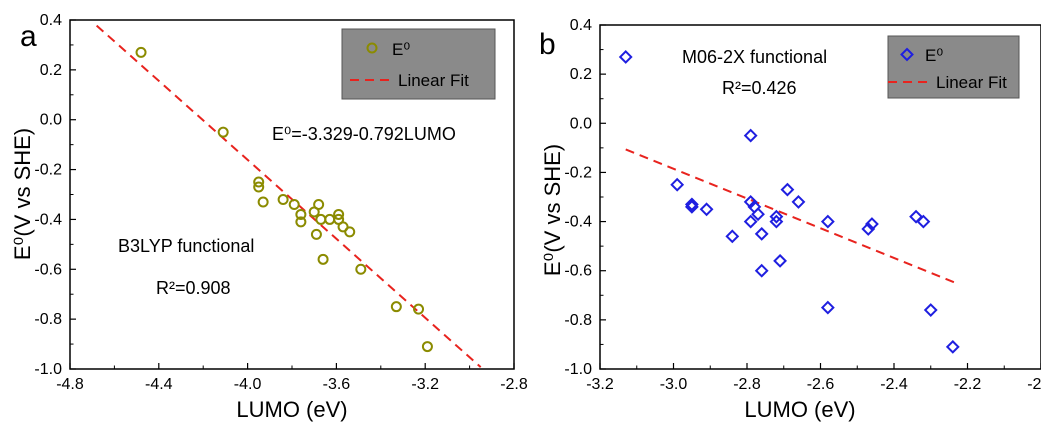 The width and height of the screenshot is (1041, 425). Describe the element at coordinates (364, 134) in the screenshot. I see `annotation-equation-a: E⁰=-3.329-0.792LUMO` at that location.